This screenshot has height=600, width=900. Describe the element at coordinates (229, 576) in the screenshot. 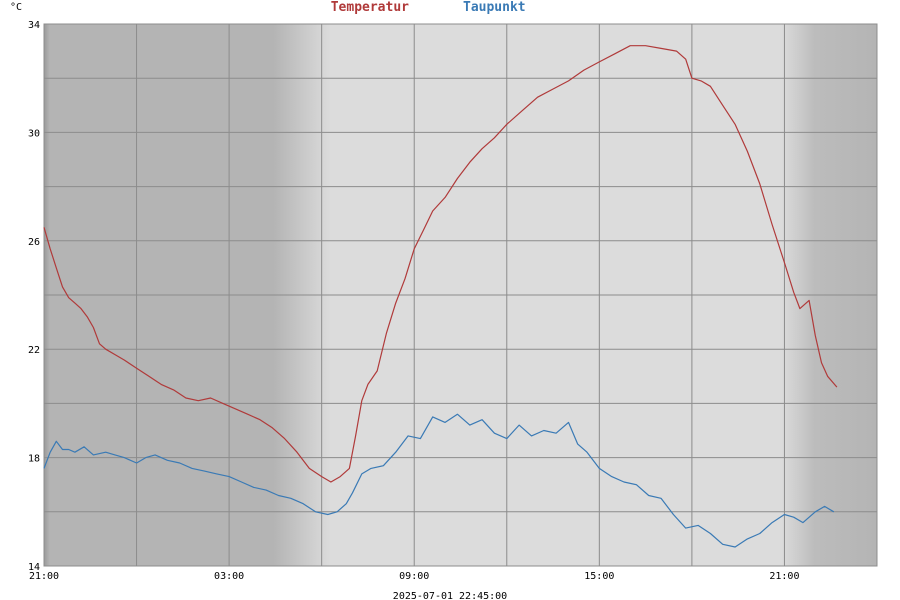

I see `x-tick-label: 03:00` at that location.